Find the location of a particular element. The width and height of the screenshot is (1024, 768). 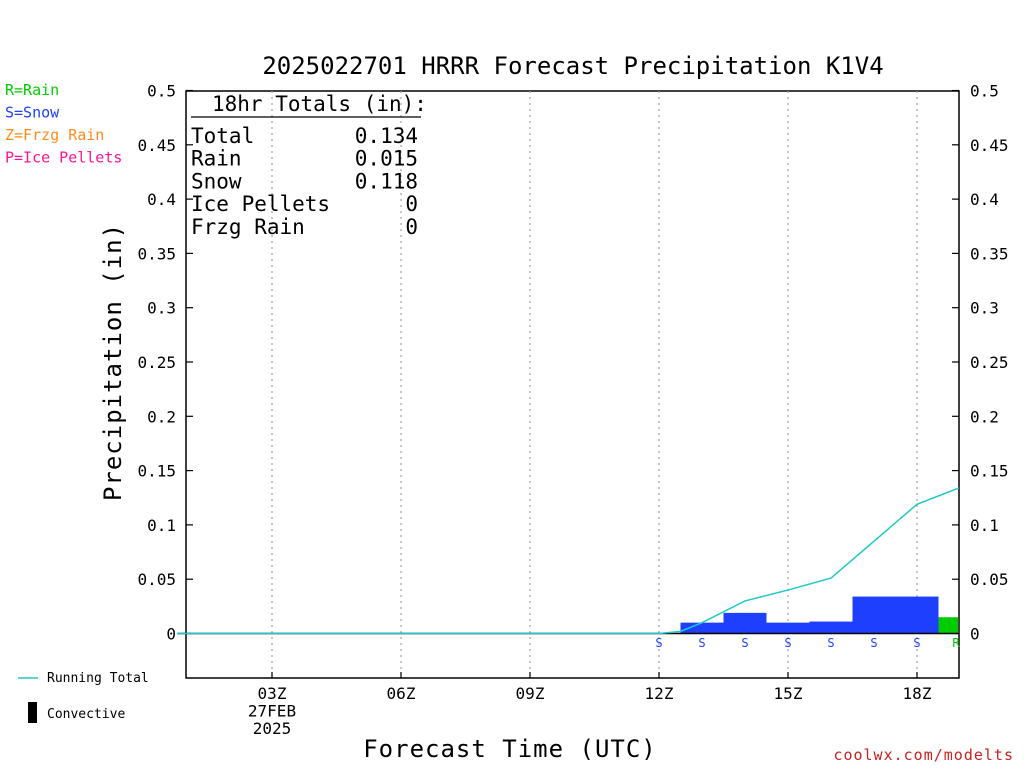

x-axis-label: Forecast Time (UTC) is located at coordinates (510, 749).